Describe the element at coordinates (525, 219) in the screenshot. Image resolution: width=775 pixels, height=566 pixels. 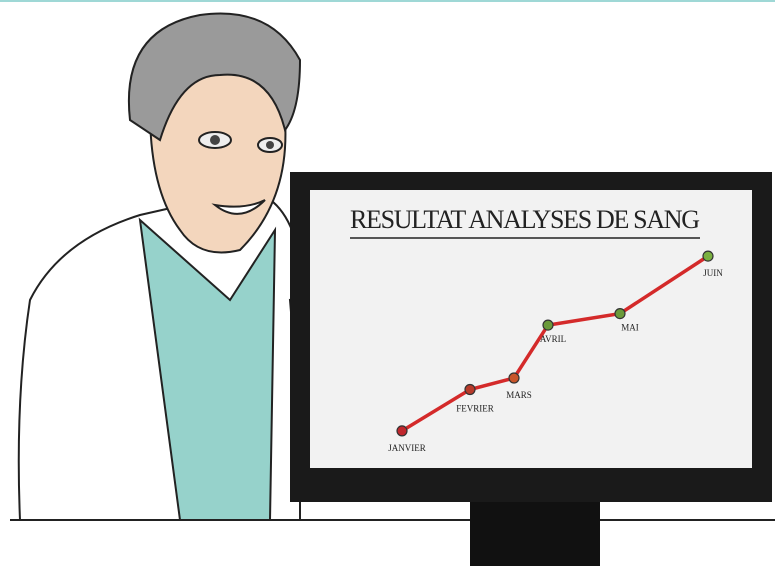
I see `chart-title: RESULTAT ANALYSES DE SANG` at that location.